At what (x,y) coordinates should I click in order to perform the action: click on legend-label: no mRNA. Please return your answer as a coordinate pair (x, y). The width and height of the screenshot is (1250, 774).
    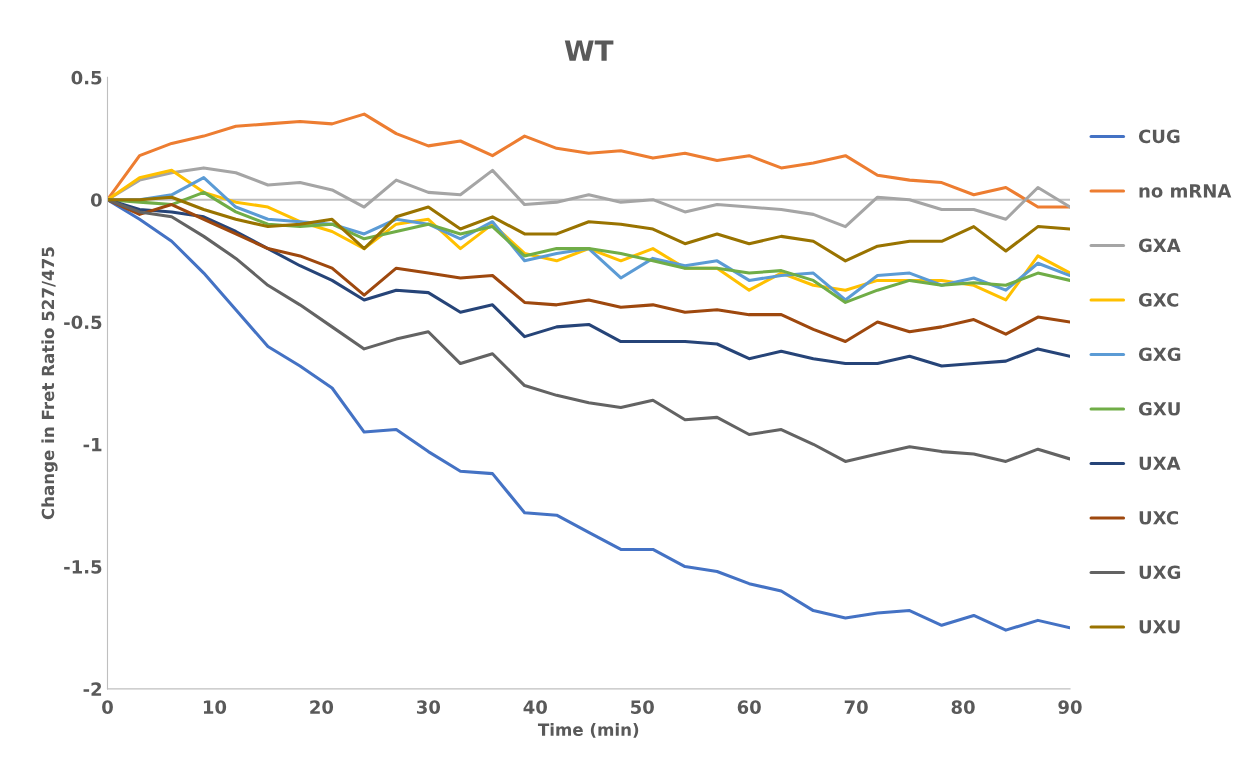
    Looking at the image, I should click on (1185, 191).